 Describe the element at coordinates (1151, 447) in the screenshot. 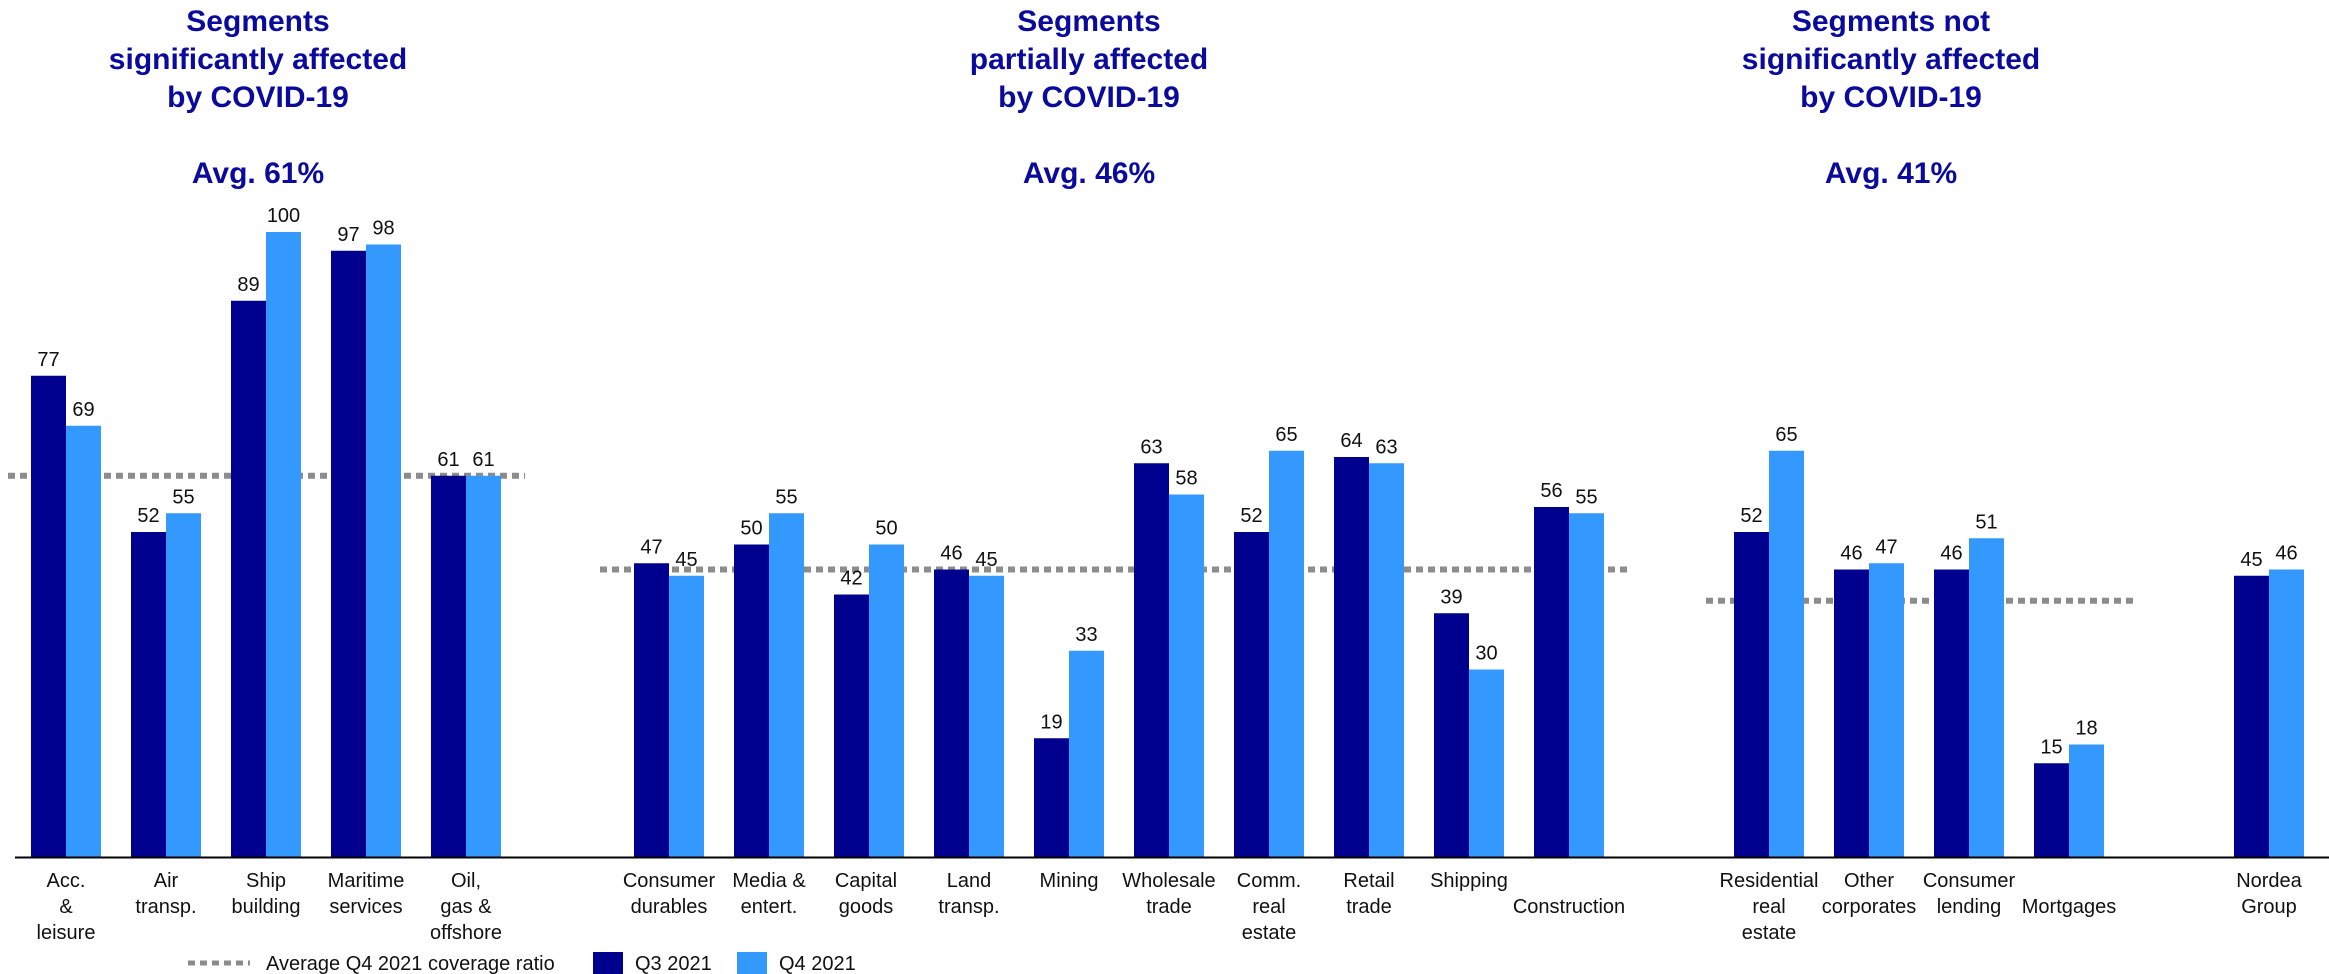

I see `value-label-q3: 63` at that location.